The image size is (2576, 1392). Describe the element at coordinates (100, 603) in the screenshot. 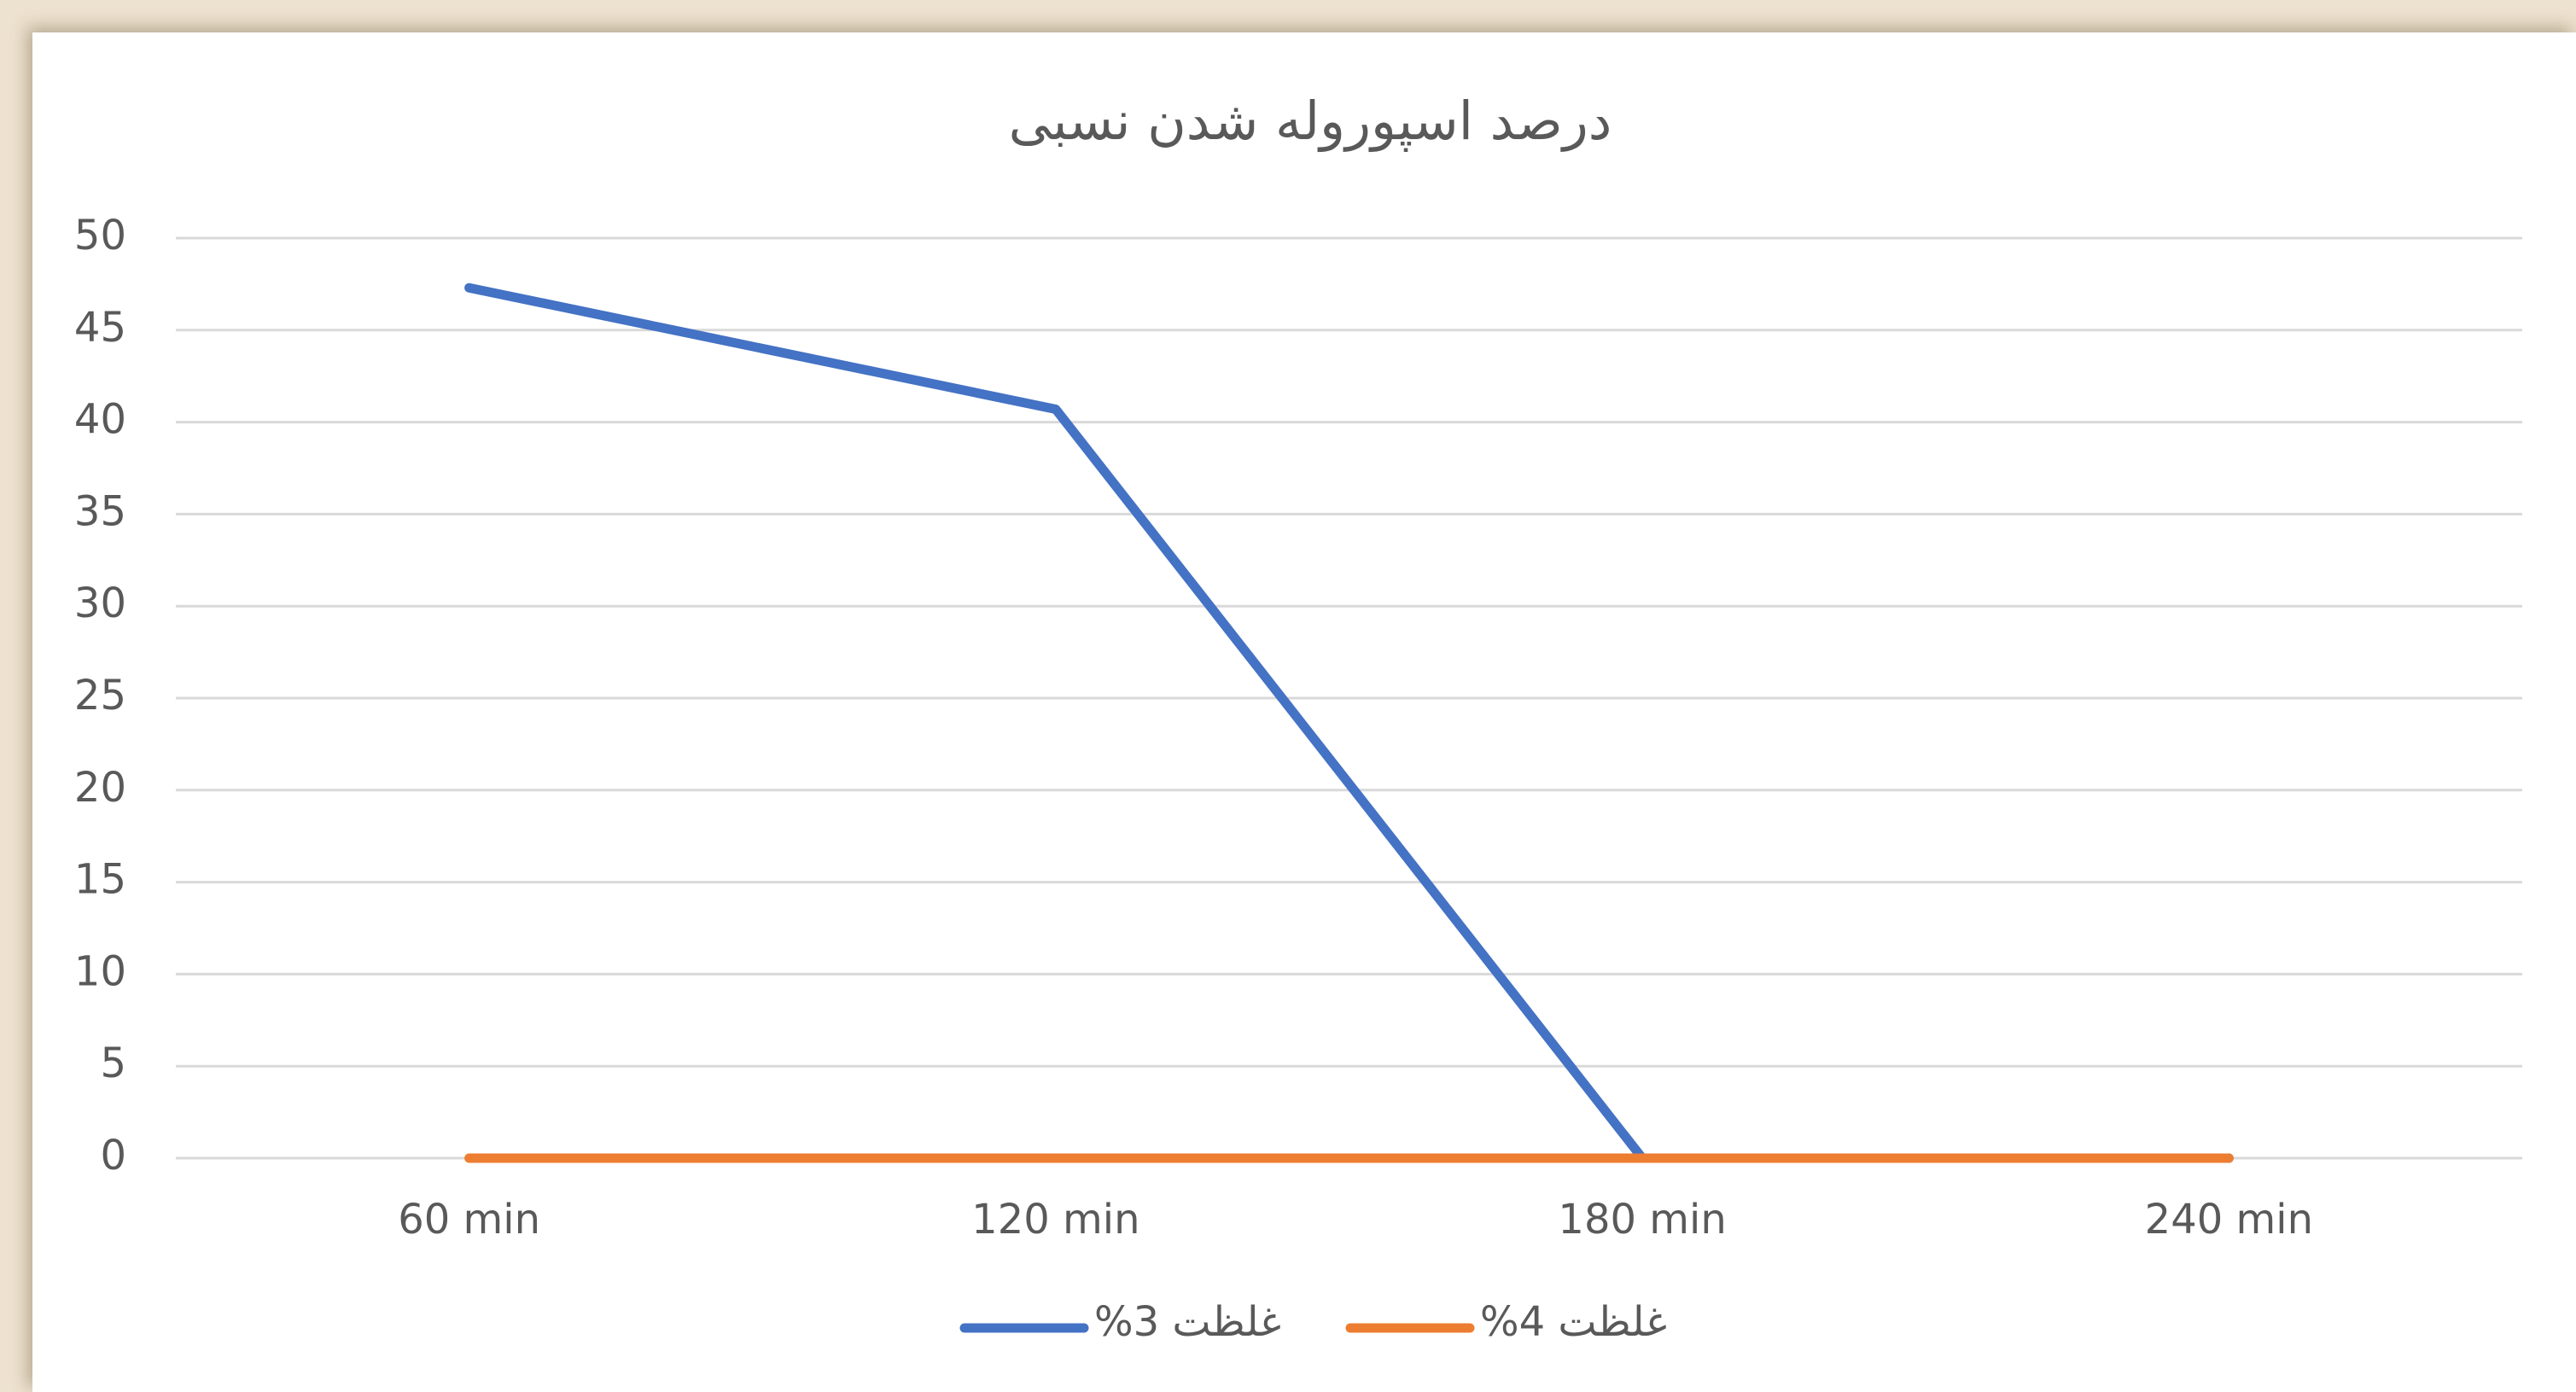

I see `y-tick-label: 30` at that location.